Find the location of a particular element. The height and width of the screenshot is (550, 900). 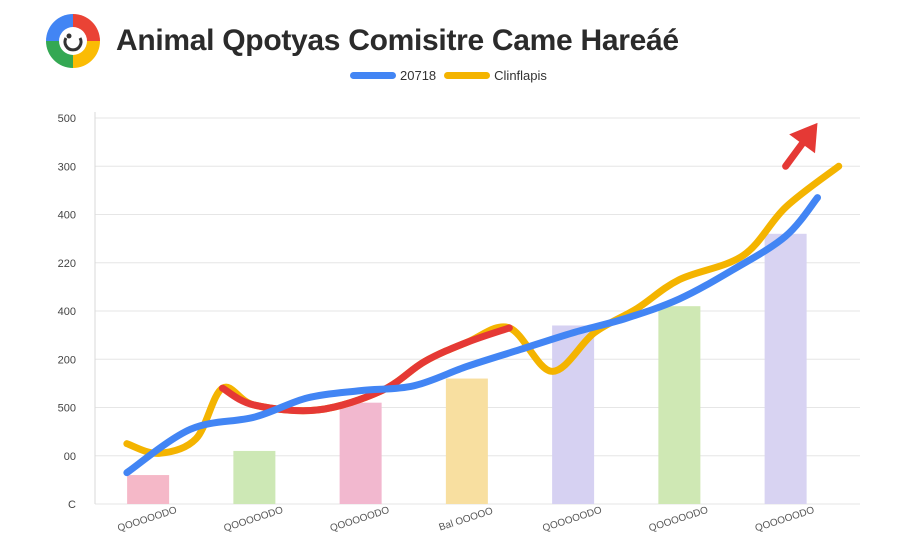

x-tick-label: Bal OOOOO is located at coordinates (466, 520).